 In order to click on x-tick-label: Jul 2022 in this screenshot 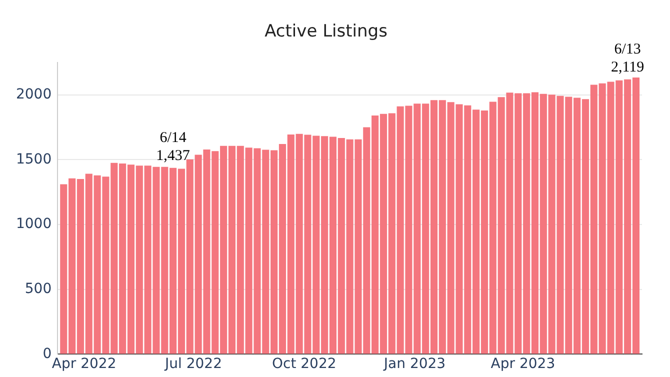, I will do `click(193, 364)`.